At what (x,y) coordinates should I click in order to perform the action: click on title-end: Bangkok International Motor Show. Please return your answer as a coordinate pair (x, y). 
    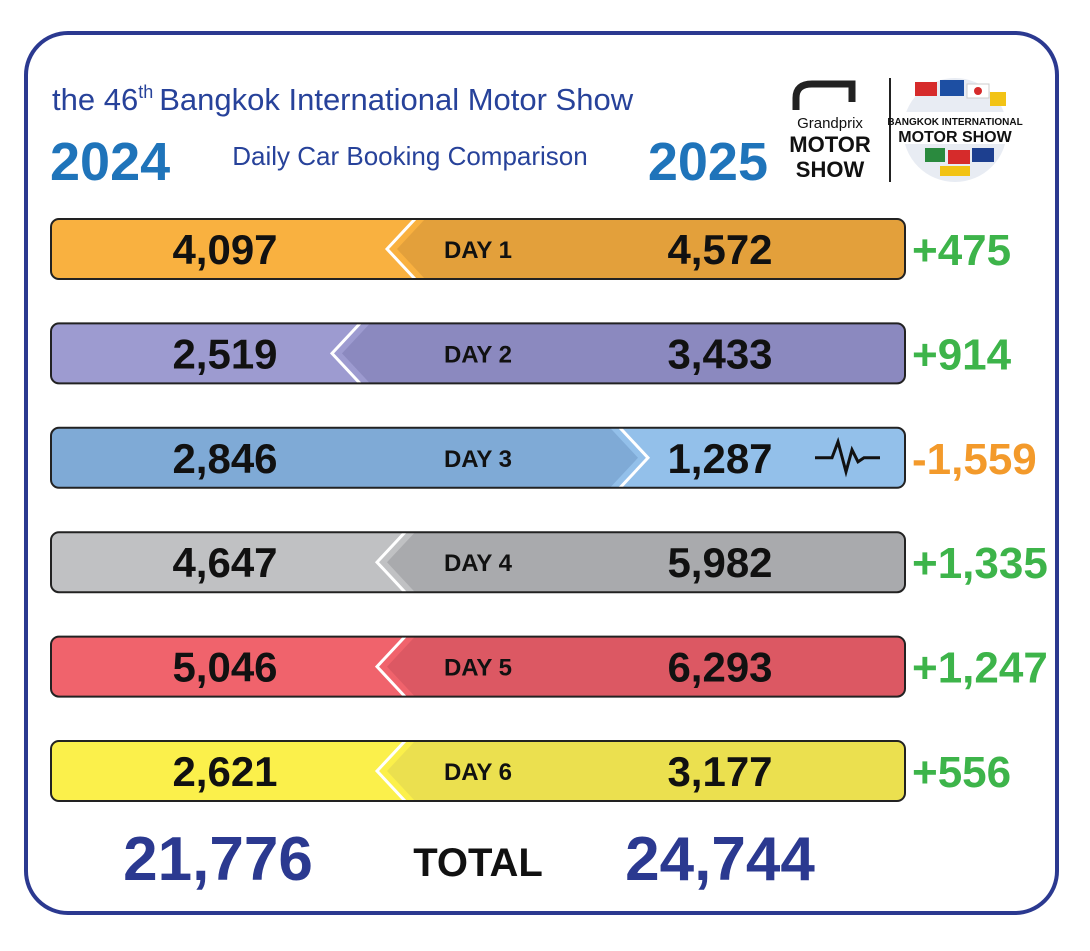
    Looking at the image, I should click on (396, 99).